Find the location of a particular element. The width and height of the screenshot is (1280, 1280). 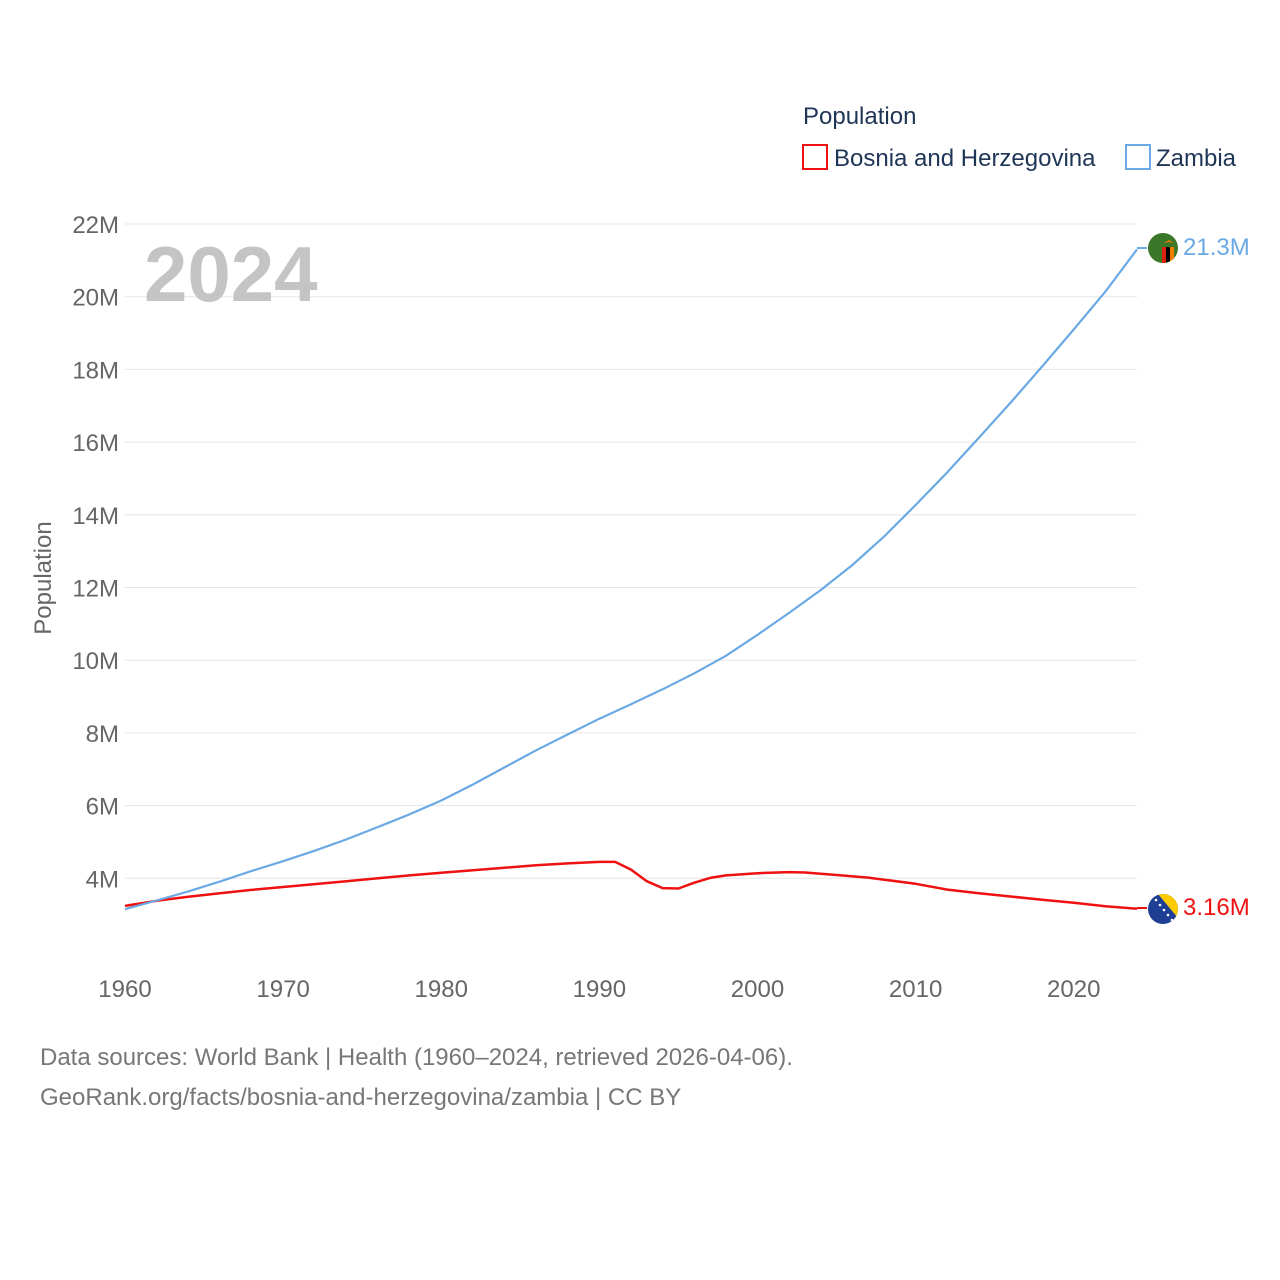

x-tick-label: 1980 is located at coordinates (441, 989).